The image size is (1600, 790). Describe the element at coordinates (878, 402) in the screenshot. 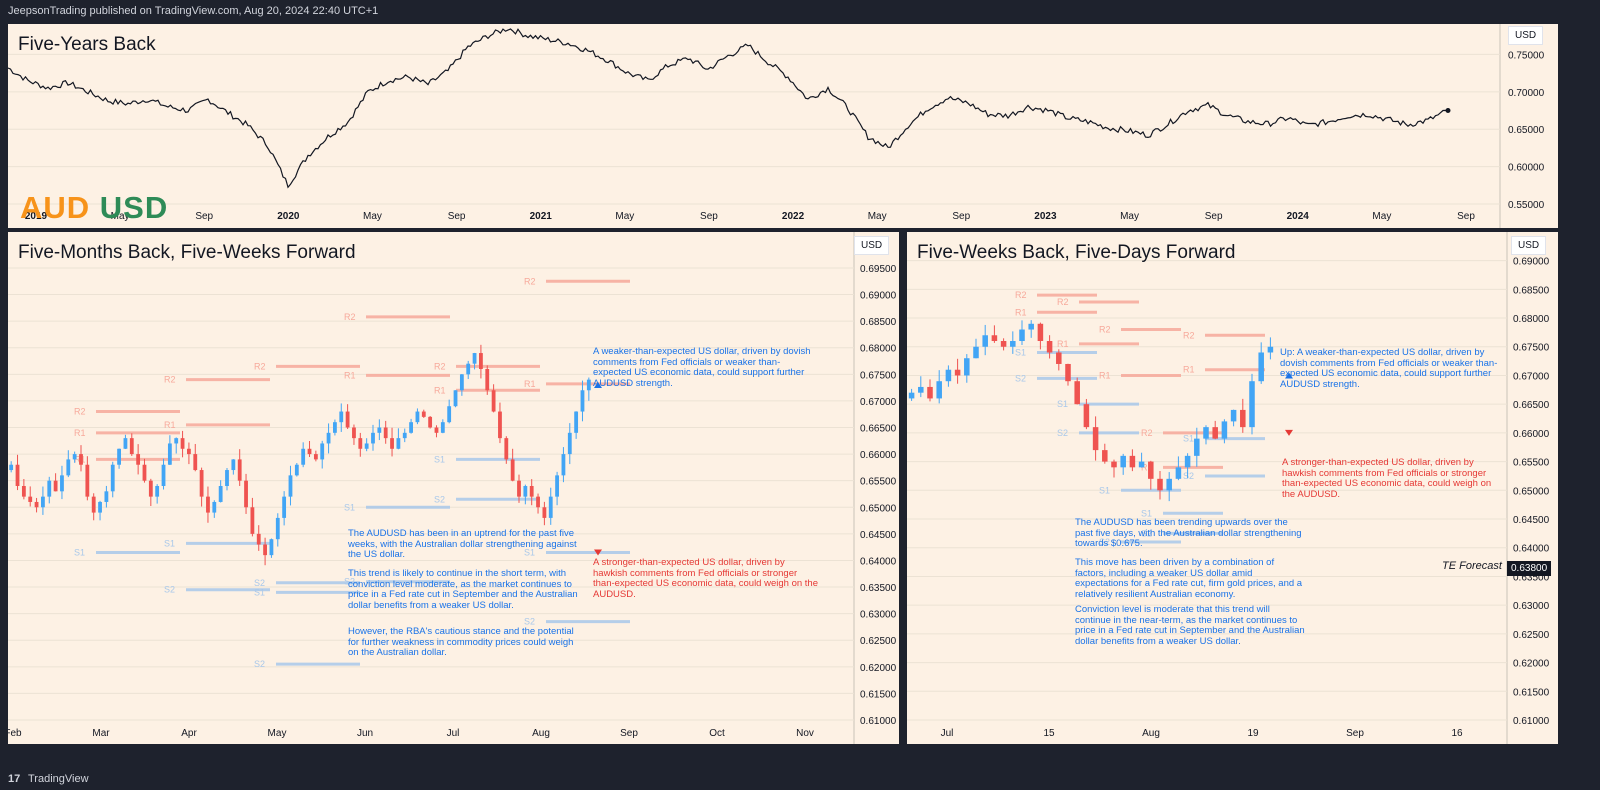

I see `y-tick-label: 0.67000` at that location.